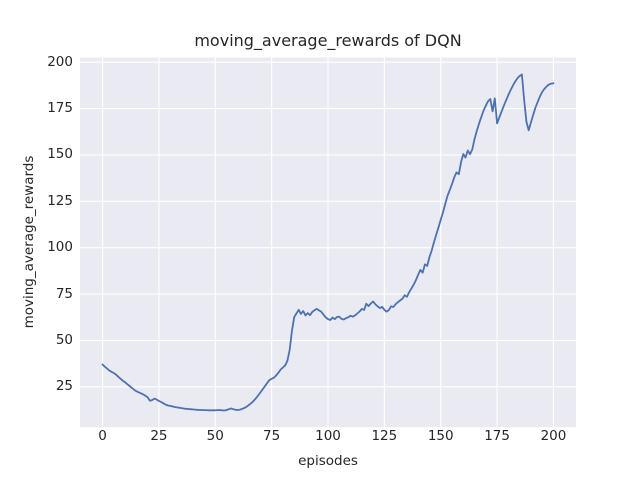  I want to click on y-tick-label: 175, so click(60, 108).